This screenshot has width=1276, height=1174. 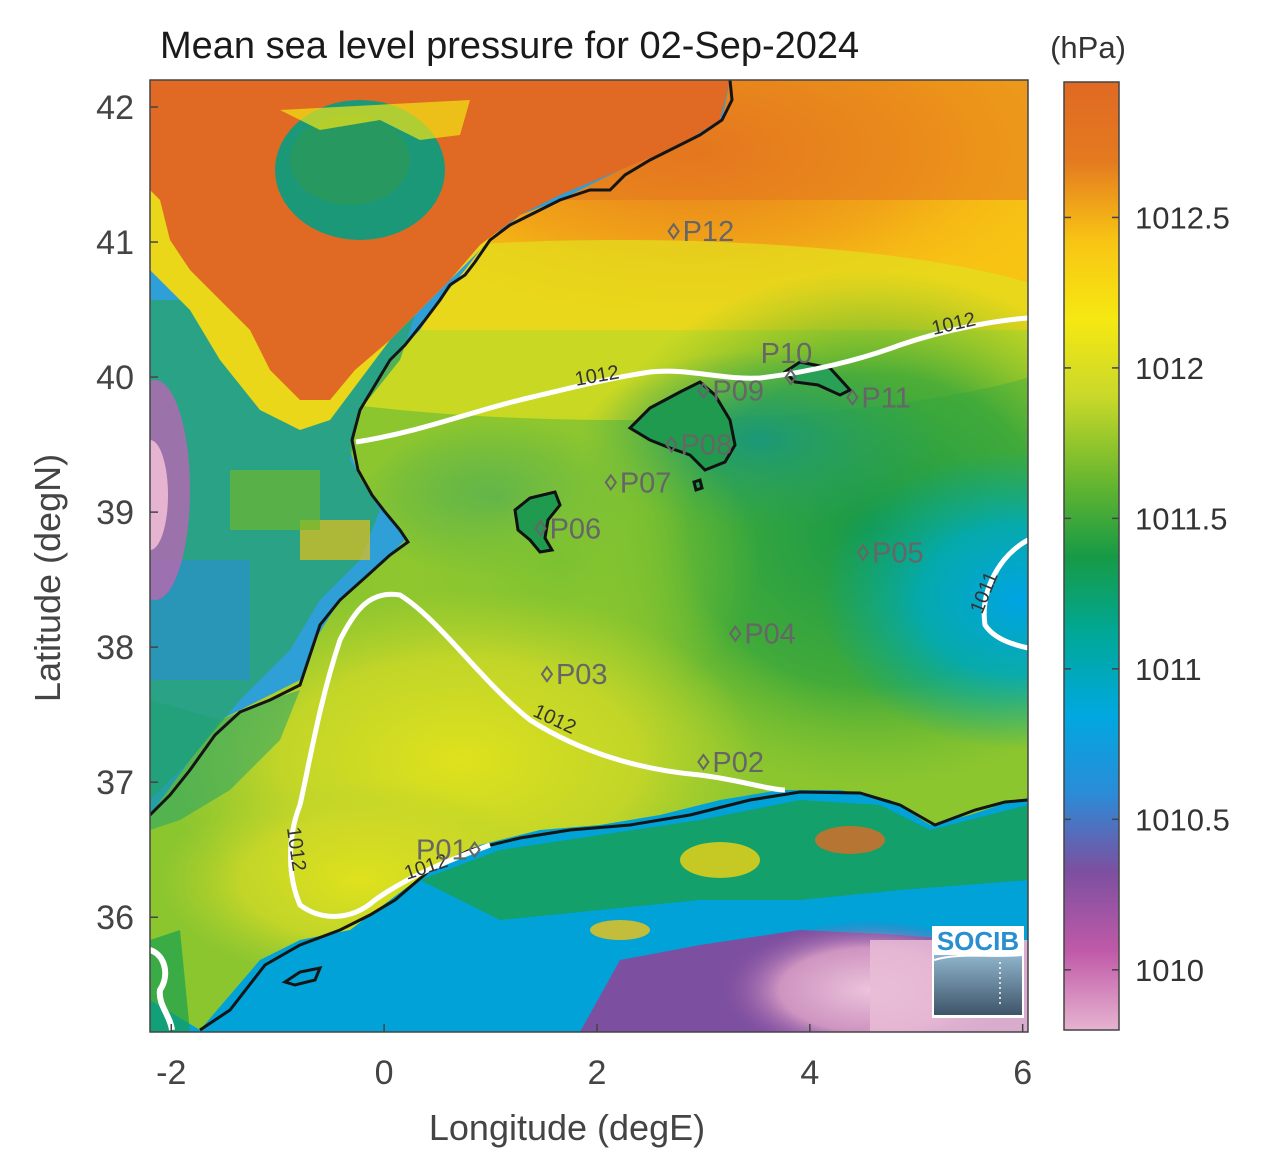 What do you see at coordinates (389, 861) in the screenshot?
I see `isobar-1012-southwest` at bounding box center [389, 861].